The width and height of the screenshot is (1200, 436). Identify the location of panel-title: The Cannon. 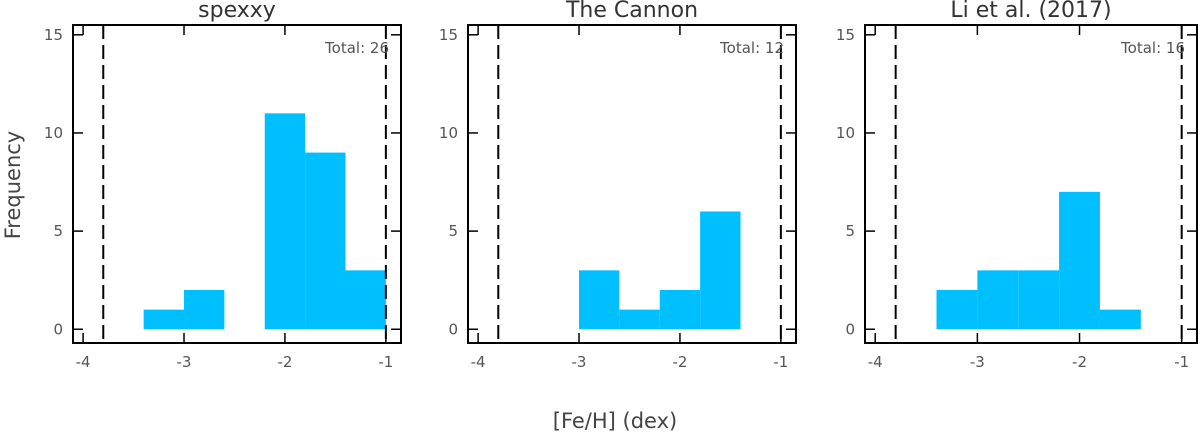
(631, 11).